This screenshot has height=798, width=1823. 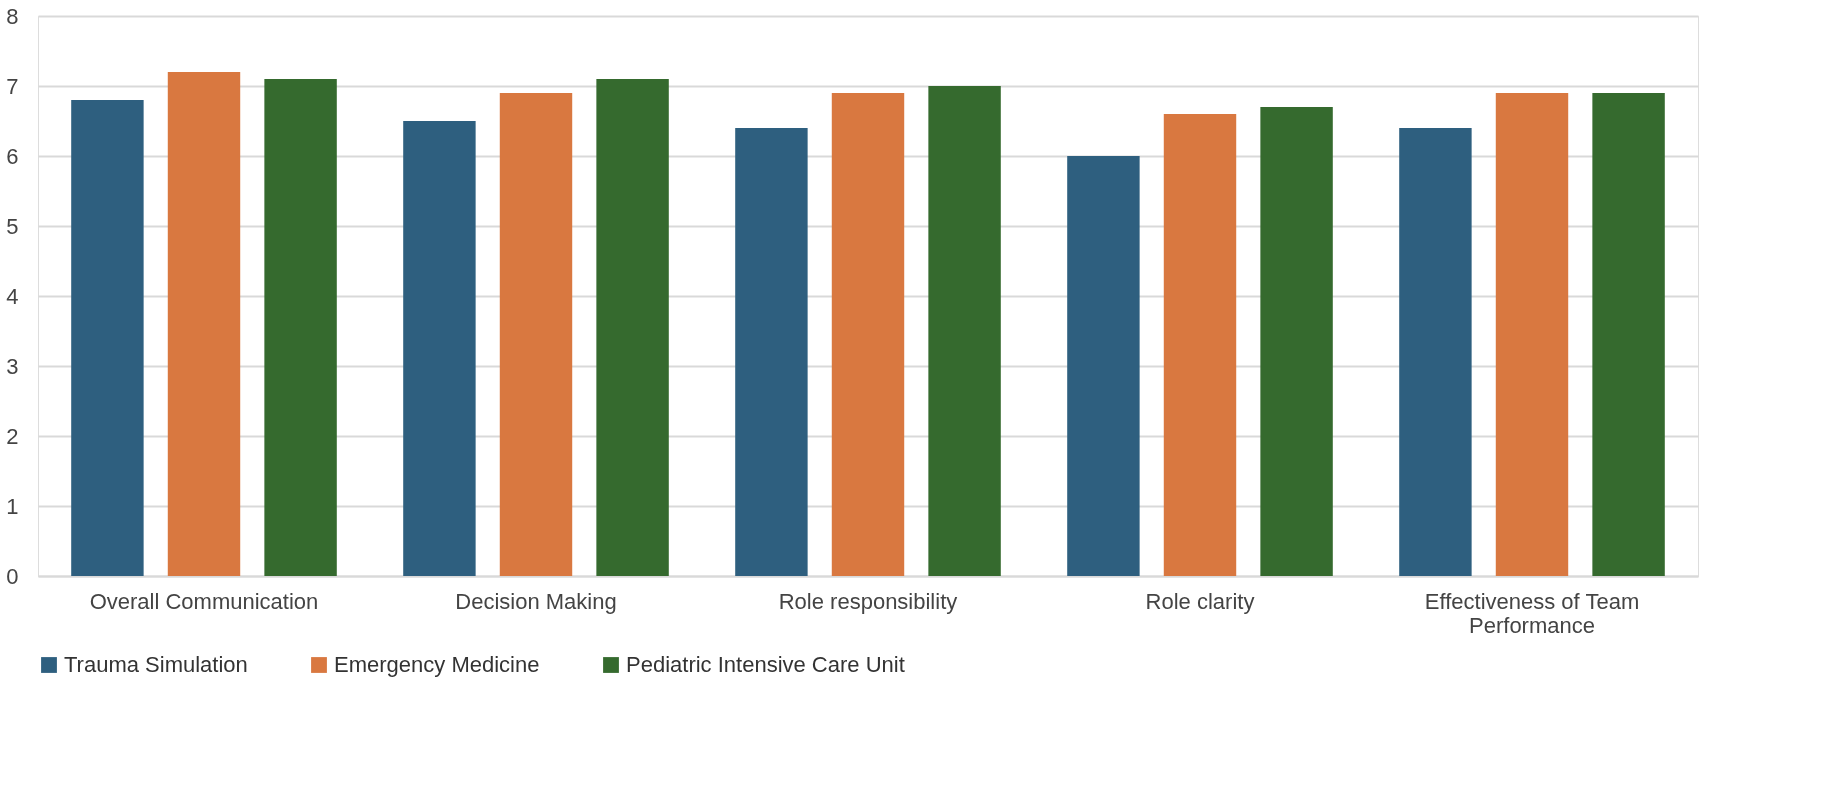 What do you see at coordinates (765, 664) in the screenshot?
I see `legend-label: Pediatric Intensive Care Unit` at bounding box center [765, 664].